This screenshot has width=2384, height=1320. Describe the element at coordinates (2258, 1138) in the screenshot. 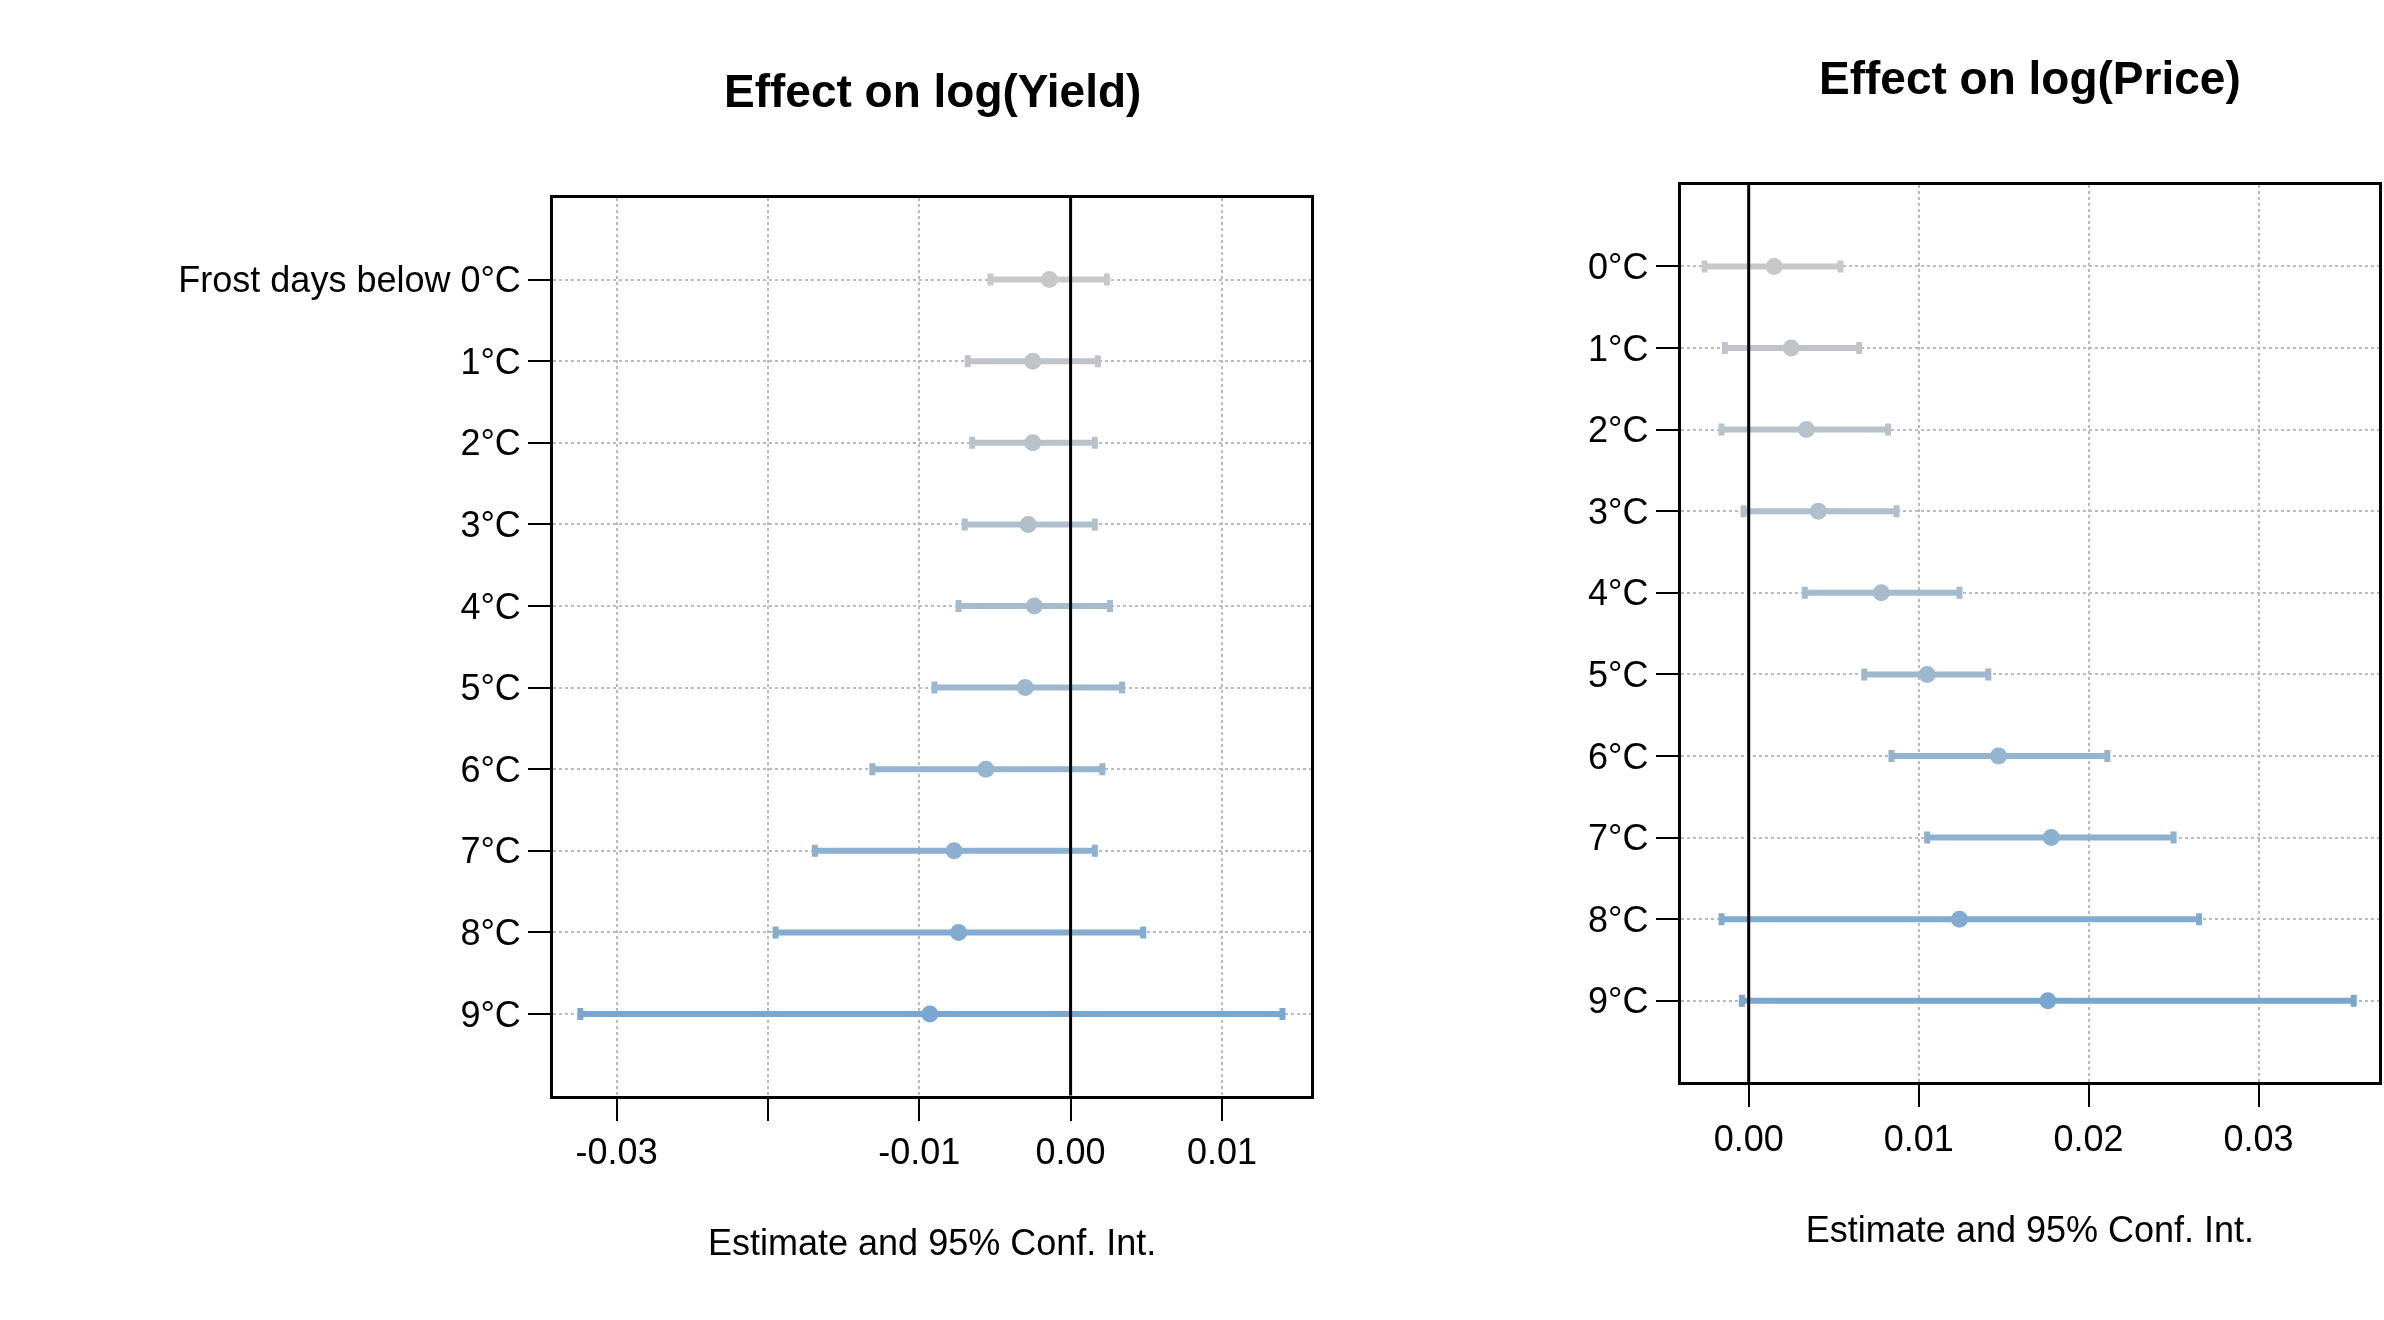

I see `x-tick-label: 0.03` at that location.